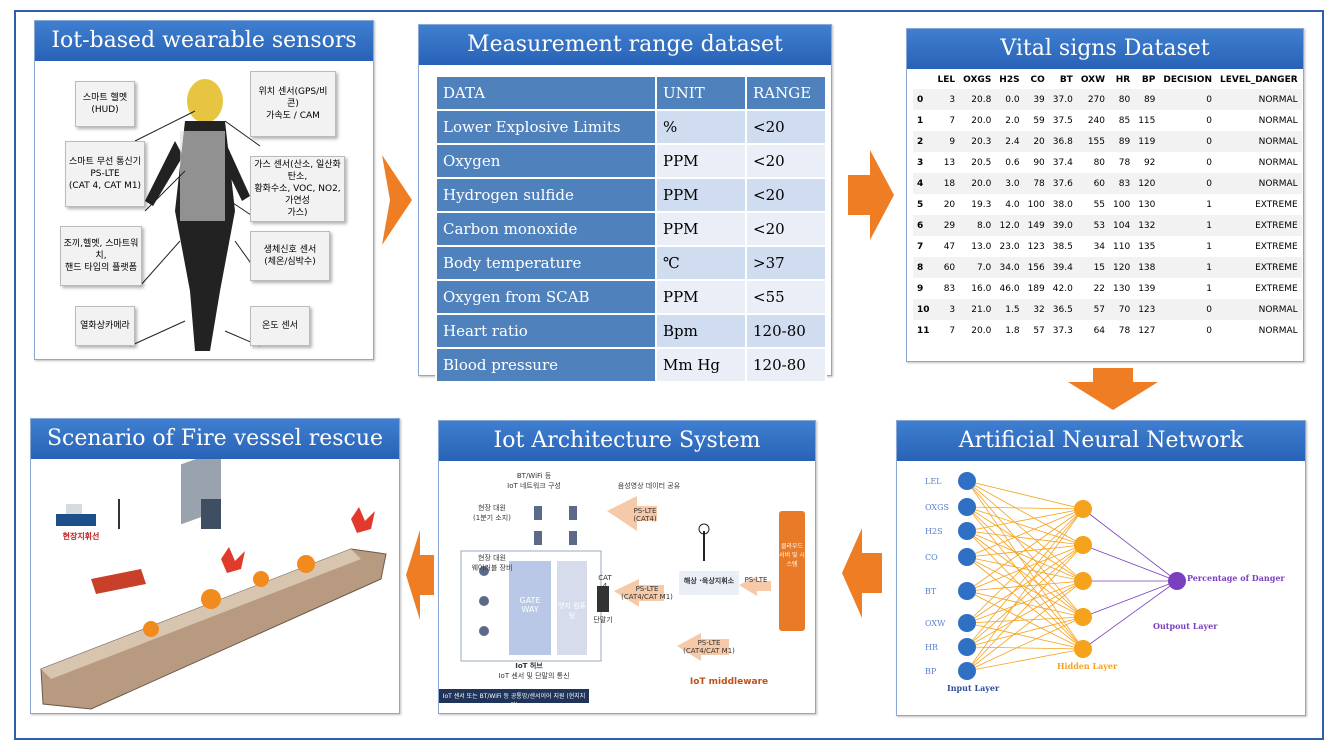  What do you see at coordinates (1099, 246) in the screenshot?
I see `vital-cell: 34` at bounding box center [1099, 246].